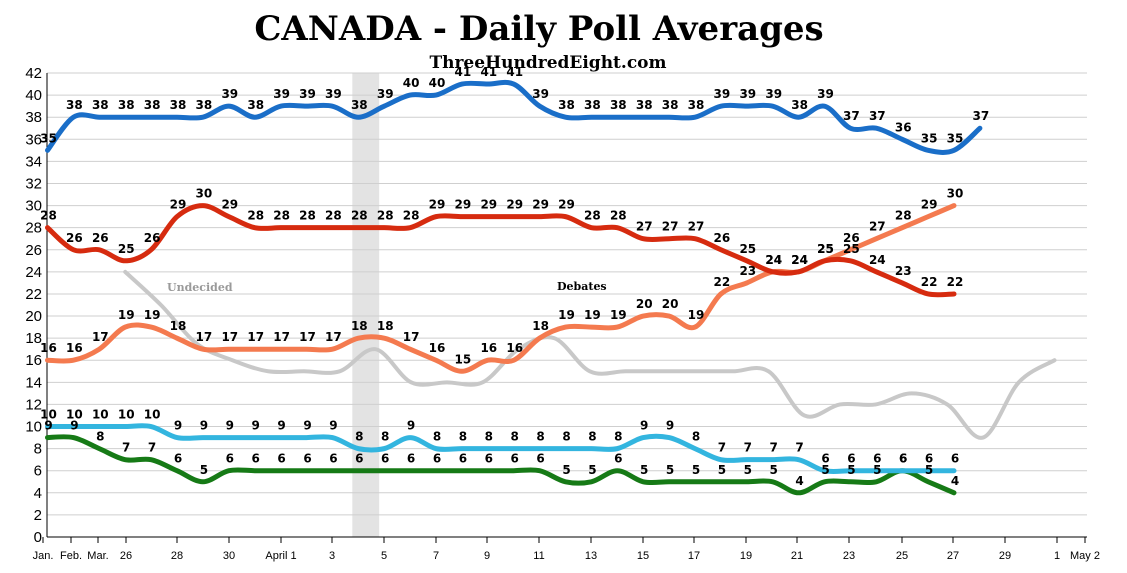 This screenshot has width=1127, height=573. Describe the element at coordinates (1057, 556) in the screenshot. I see `x-tick-label-21: 1` at that location.